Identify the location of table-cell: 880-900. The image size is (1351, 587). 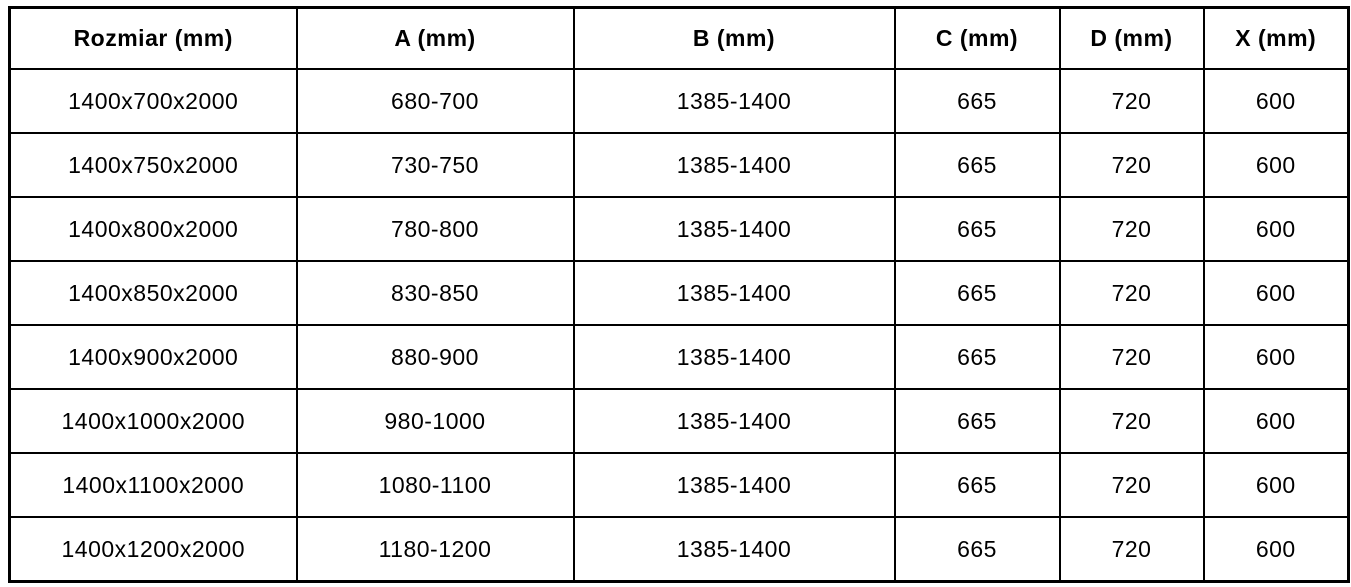
(435, 357).